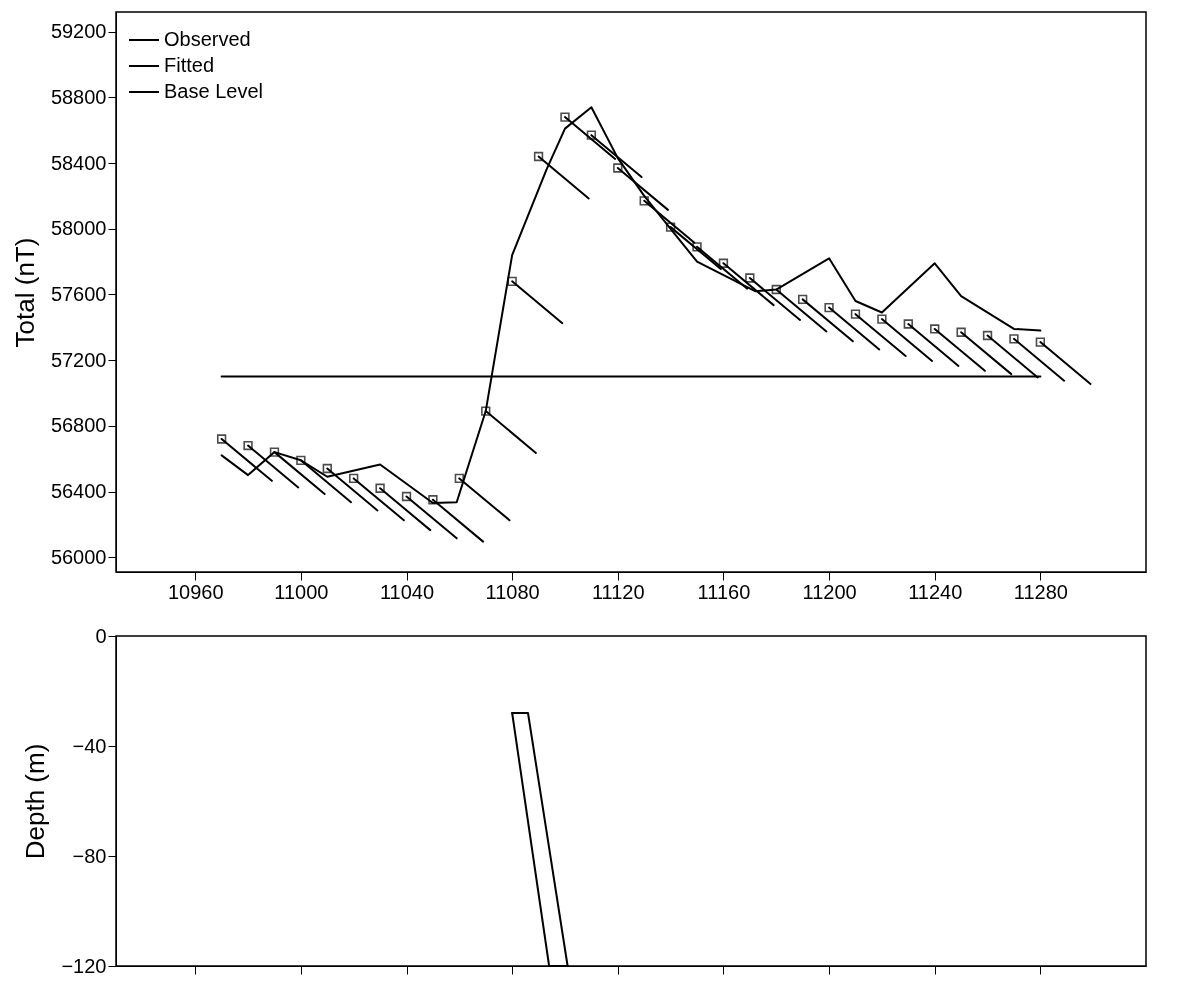 The width and height of the screenshot is (1195, 983). What do you see at coordinates (78, 31) in the screenshot?
I see `y-tick-label: 59200` at bounding box center [78, 31].